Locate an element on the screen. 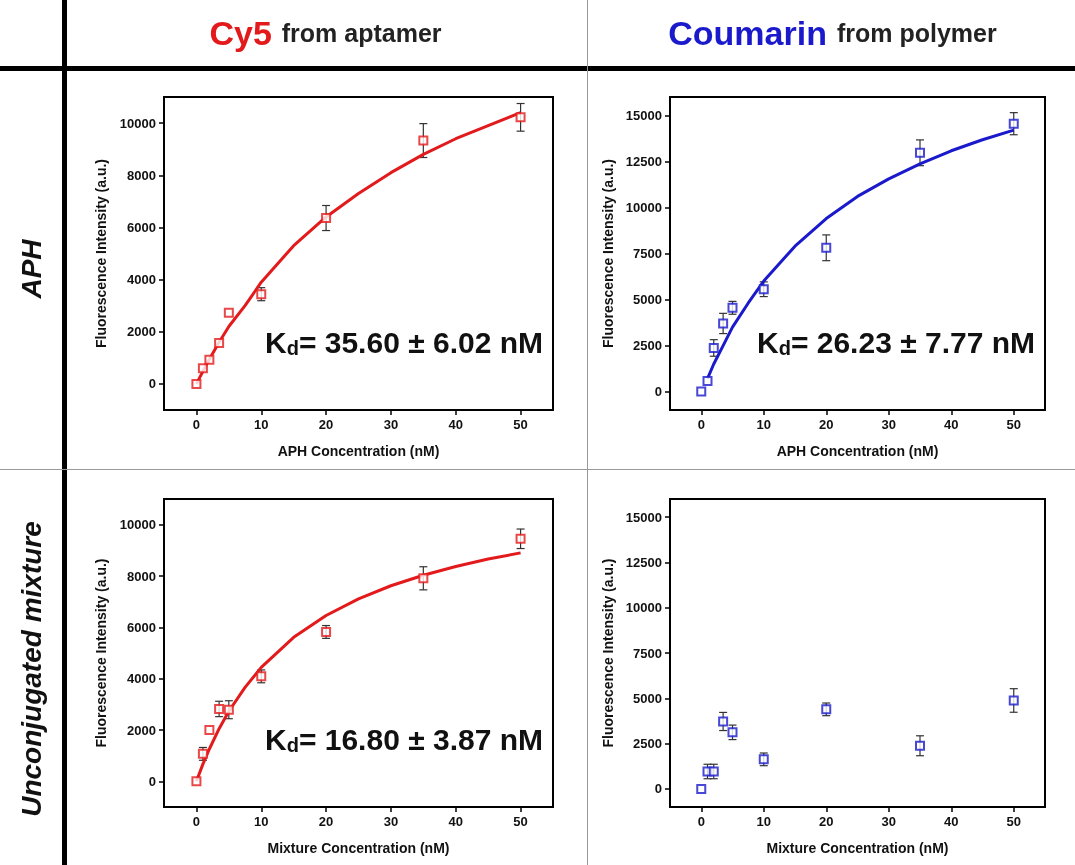  chart-title: Coumarin from polymer is located at coordinates (832, 33).